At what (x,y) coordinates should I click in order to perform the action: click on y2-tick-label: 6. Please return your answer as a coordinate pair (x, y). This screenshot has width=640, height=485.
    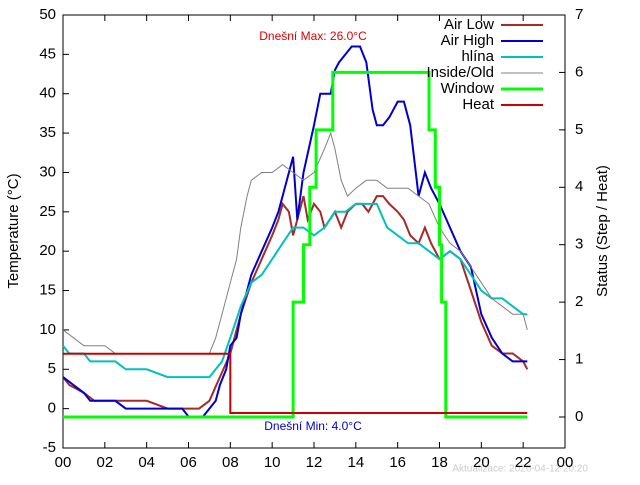
    Looking at the image, I should click on (579, 71).